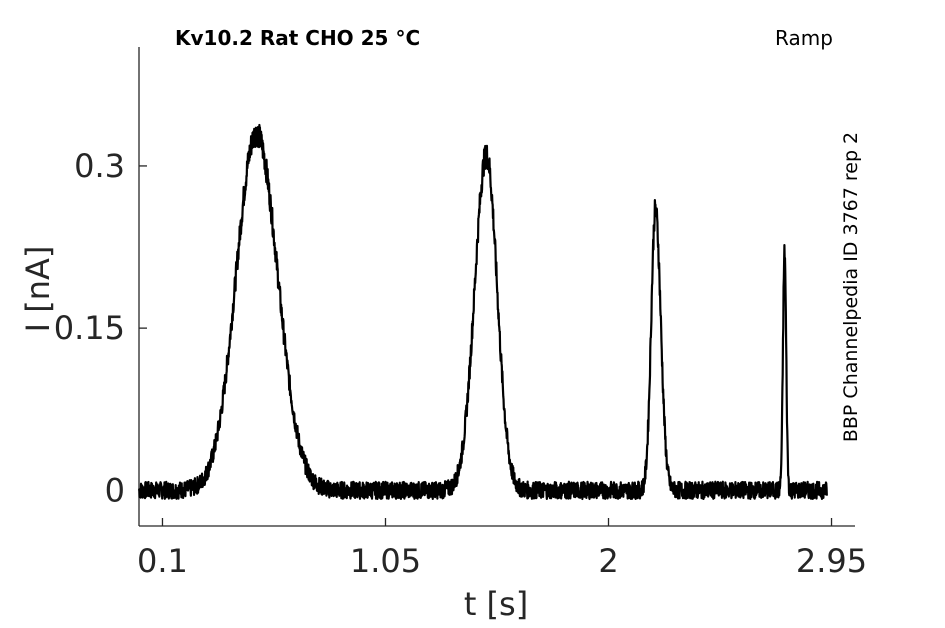 The height and width of the screenshot is (628, 945). Describe the element at coordinates (115, 490) in the screenshot. I see `y-tick-label: 0` at that location.